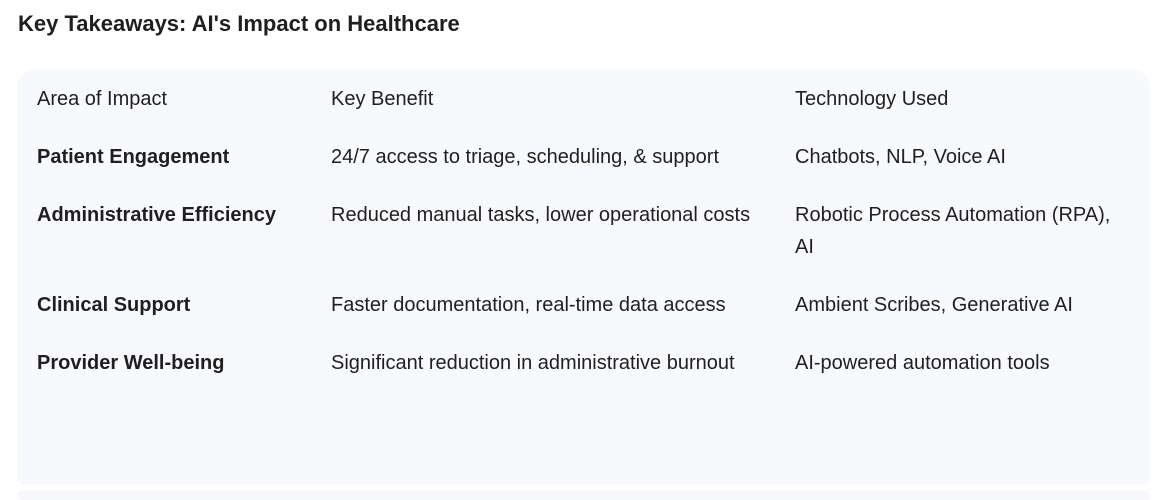  What do you see at coordinates (583, 495) in the screenshot?
I see `next-block-edge` at bounding box center [583, 495].